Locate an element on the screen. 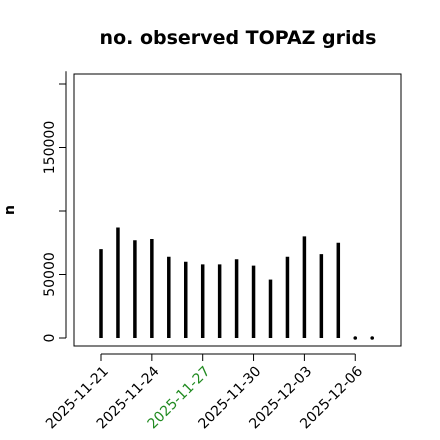 The width and height of the screenshot is (440, 440). y-axis-label: n is located at coordinates (10, 210).